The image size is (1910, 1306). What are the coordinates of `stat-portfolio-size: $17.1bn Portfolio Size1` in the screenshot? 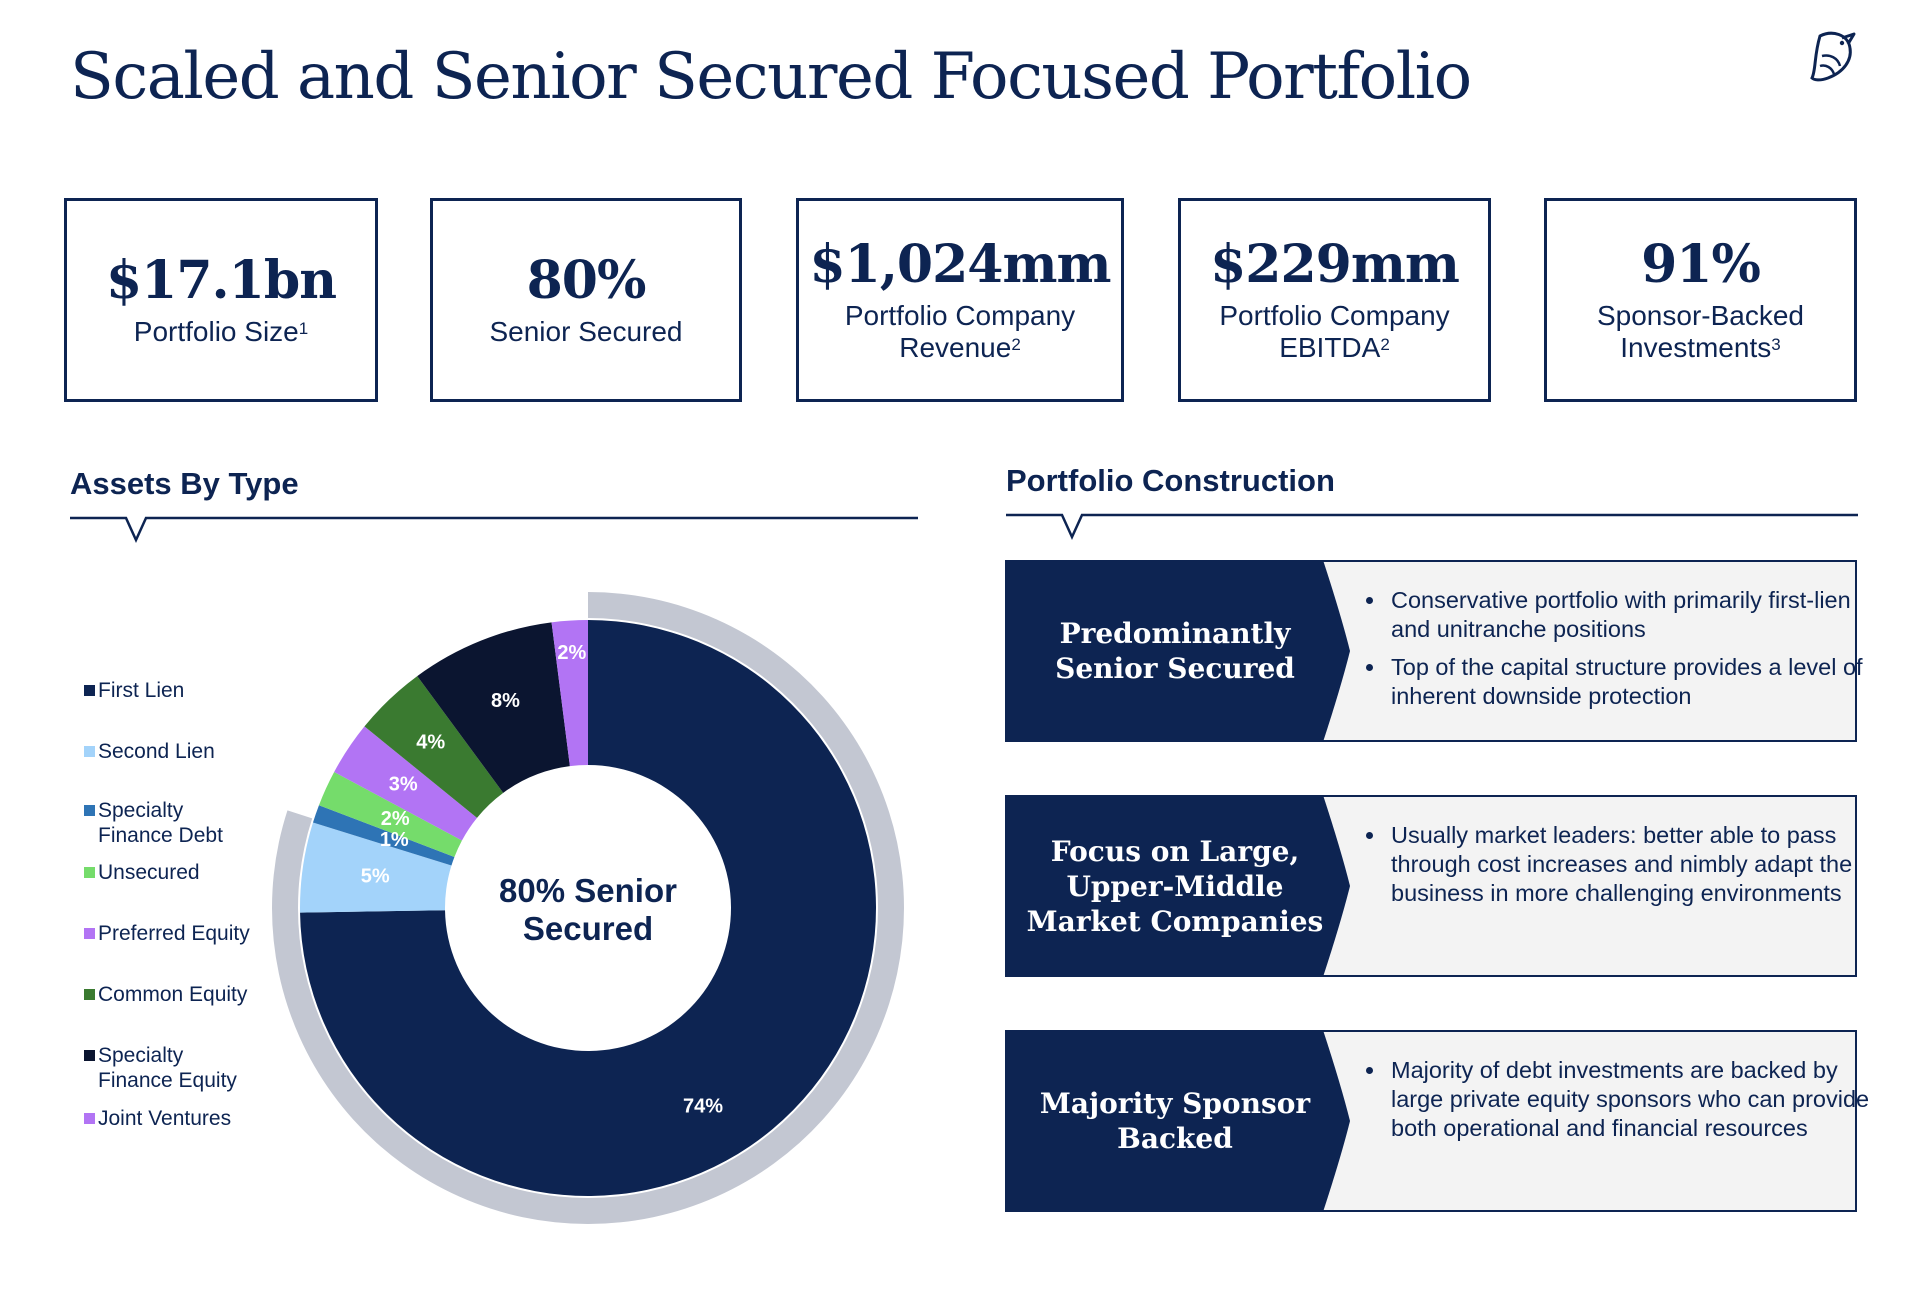 It's located at (221, 300).